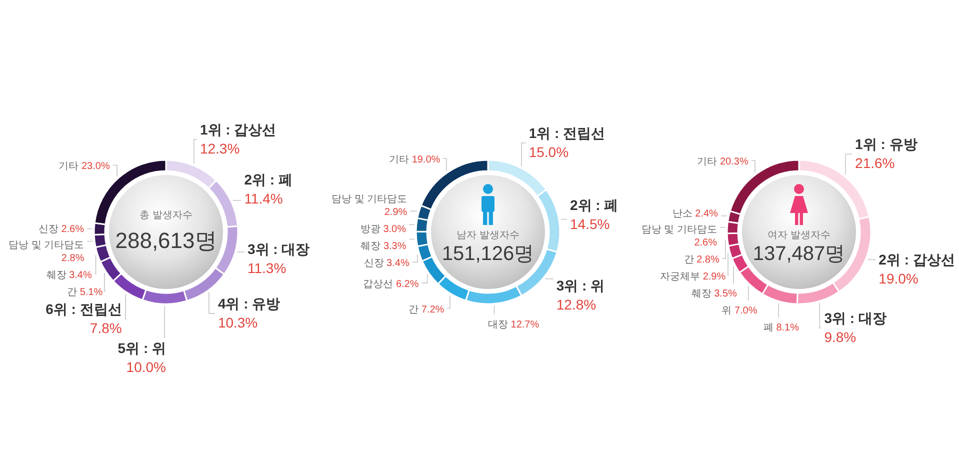  I want to click on text: 총 발생자수, so click(166, 215).